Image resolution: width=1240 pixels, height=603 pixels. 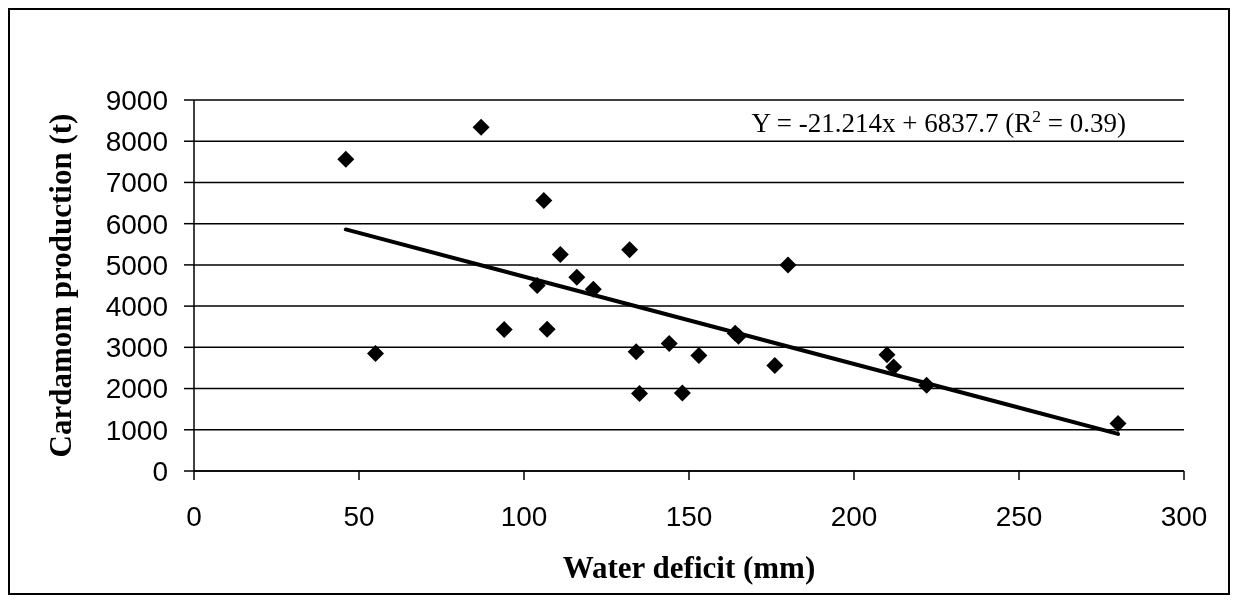 I want to click on y-tick-label: 6000, so click(x=136, y=224).